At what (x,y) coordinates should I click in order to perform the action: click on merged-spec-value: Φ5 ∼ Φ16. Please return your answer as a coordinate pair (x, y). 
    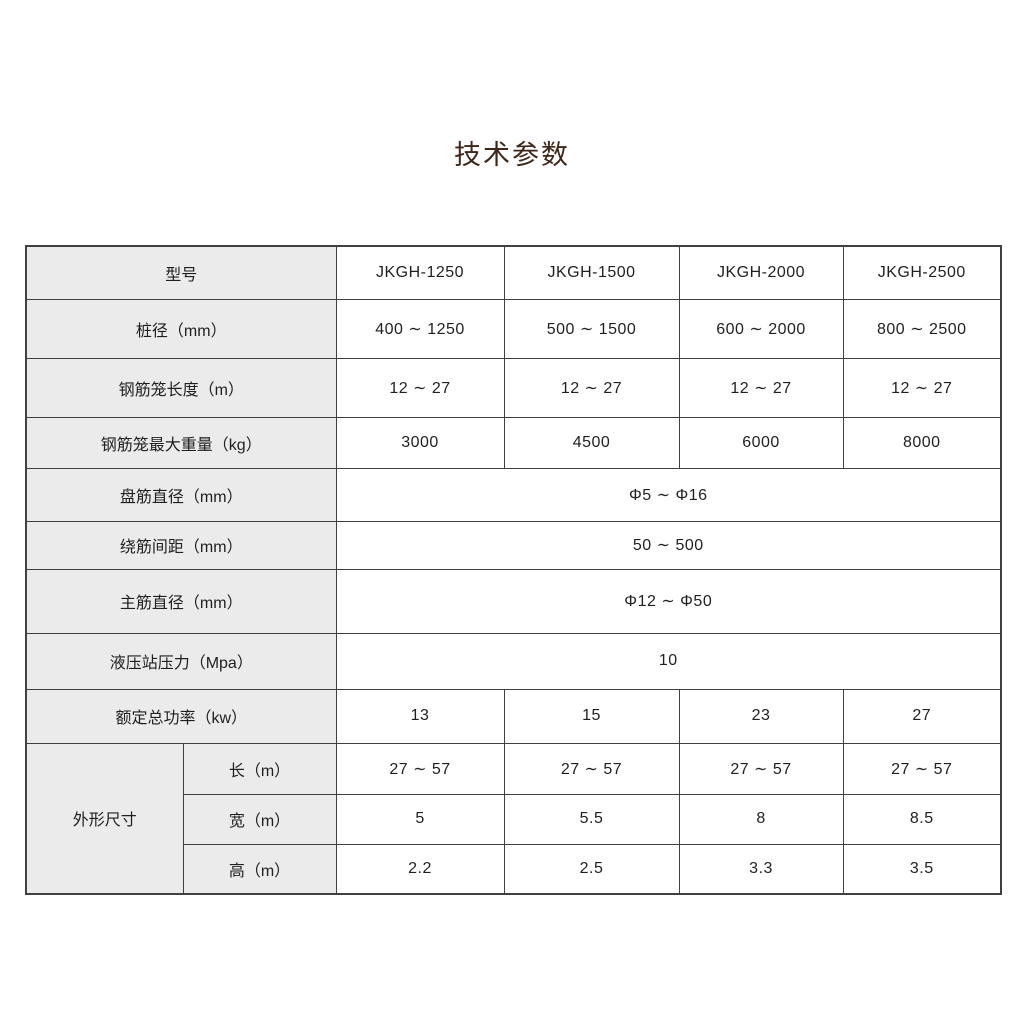
    Looking at the image, I should click on (668, 494).